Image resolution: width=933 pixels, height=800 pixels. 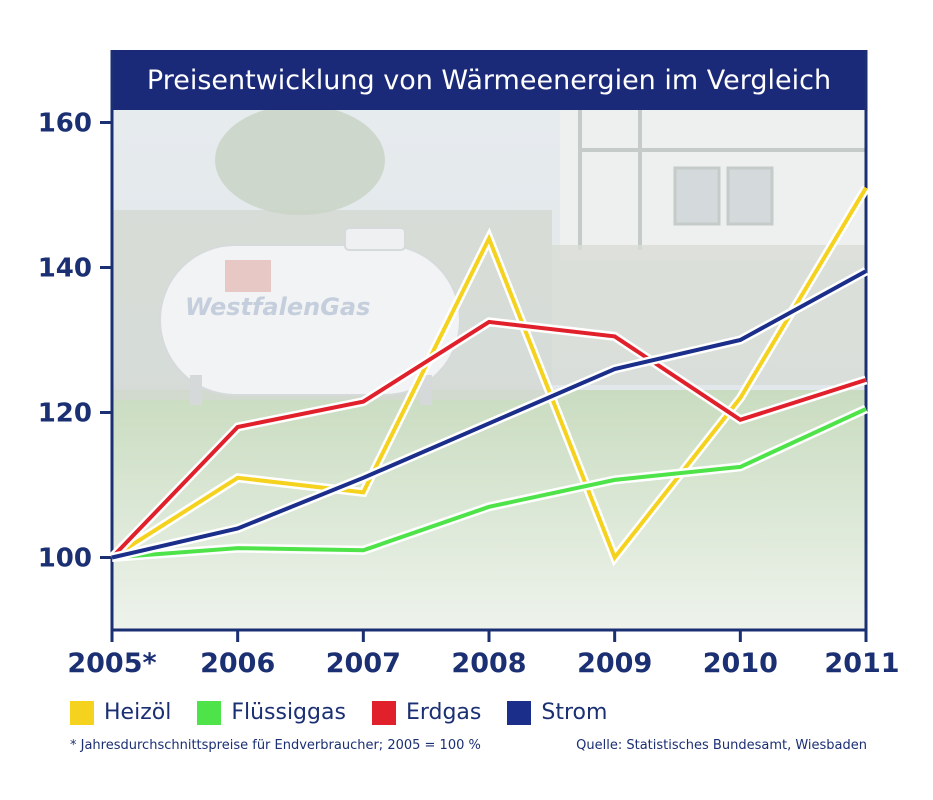 I want to click on legend-label-heizoel: Heizöl, so click(x=138, y=712).